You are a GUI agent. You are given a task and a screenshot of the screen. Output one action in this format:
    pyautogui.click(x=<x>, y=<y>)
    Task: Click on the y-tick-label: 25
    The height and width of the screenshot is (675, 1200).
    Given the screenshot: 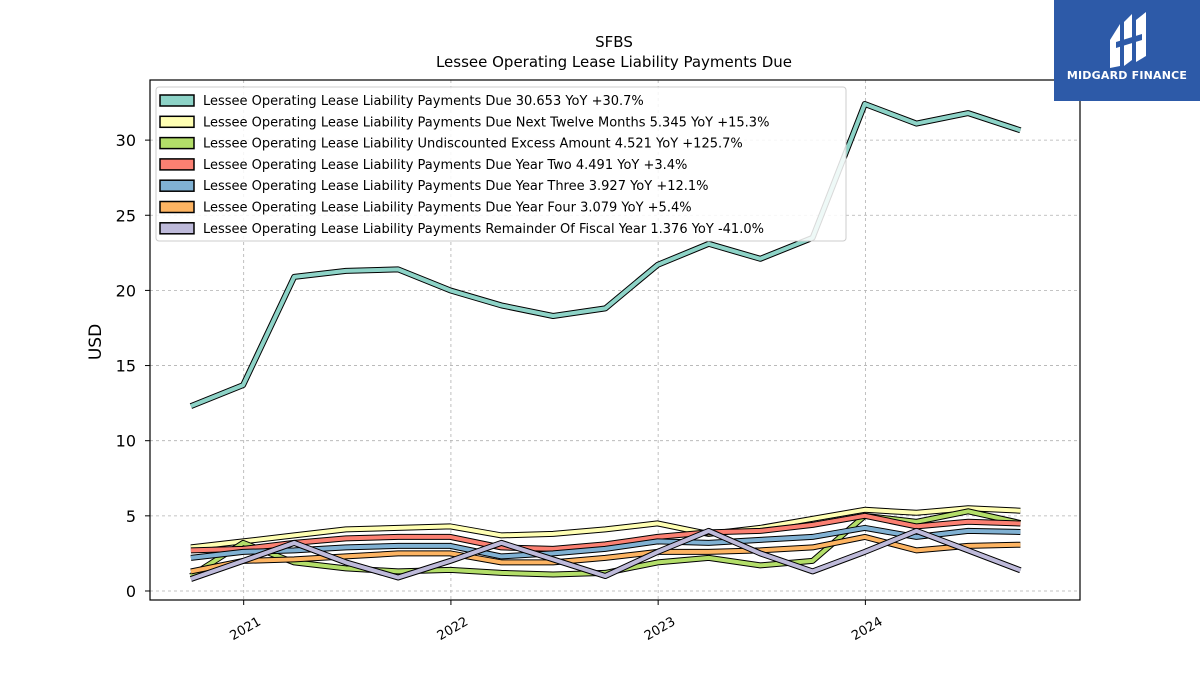 What is the action you would take?
    pyautogui.click(x=126, y=215)
    